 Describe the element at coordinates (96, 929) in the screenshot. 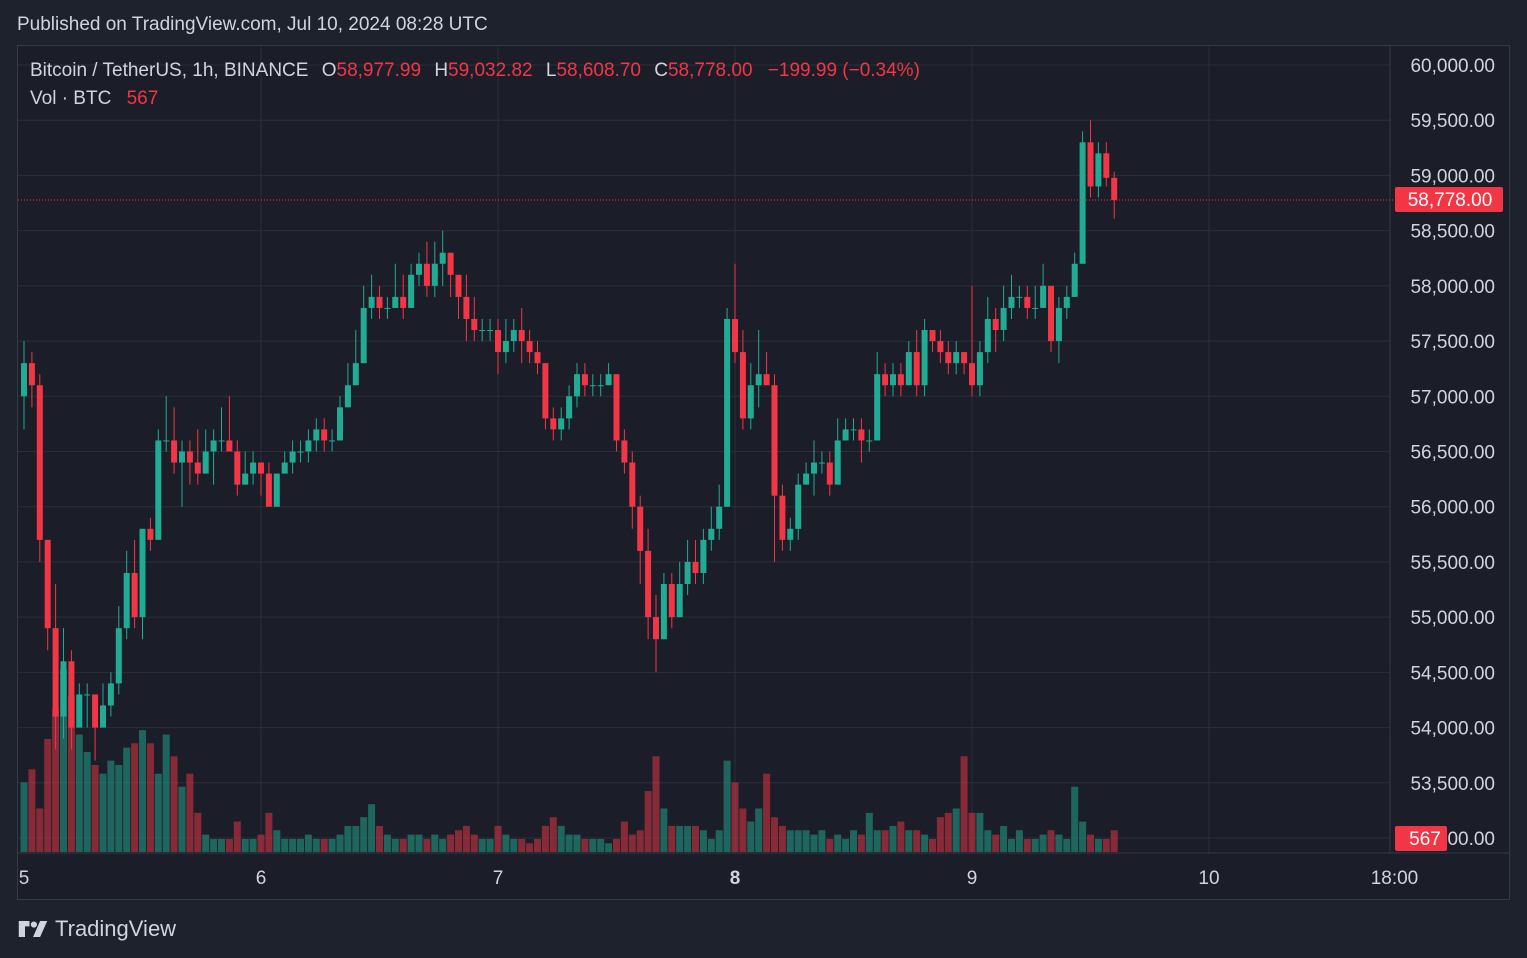

I see `footer-brand: TradingView` at that location.